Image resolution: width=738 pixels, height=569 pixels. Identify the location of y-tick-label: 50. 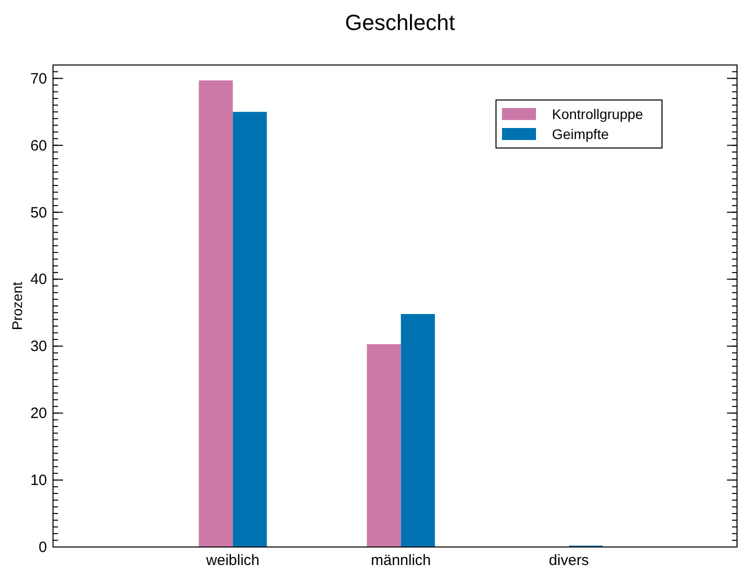
(38, 213).